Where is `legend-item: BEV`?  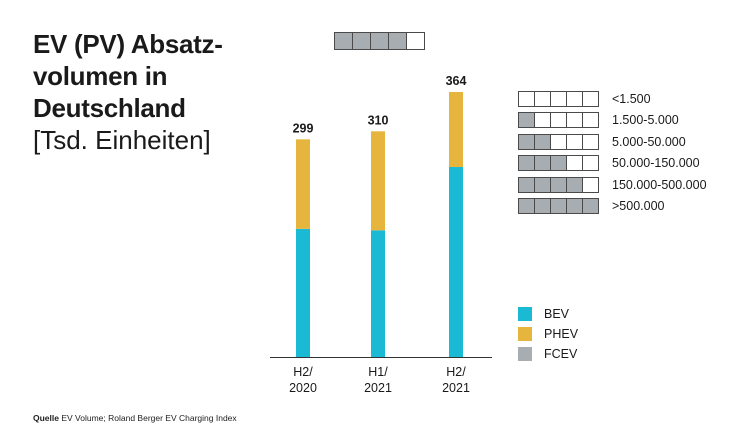 legend-item: BEV is located at coordinates (548, 314).